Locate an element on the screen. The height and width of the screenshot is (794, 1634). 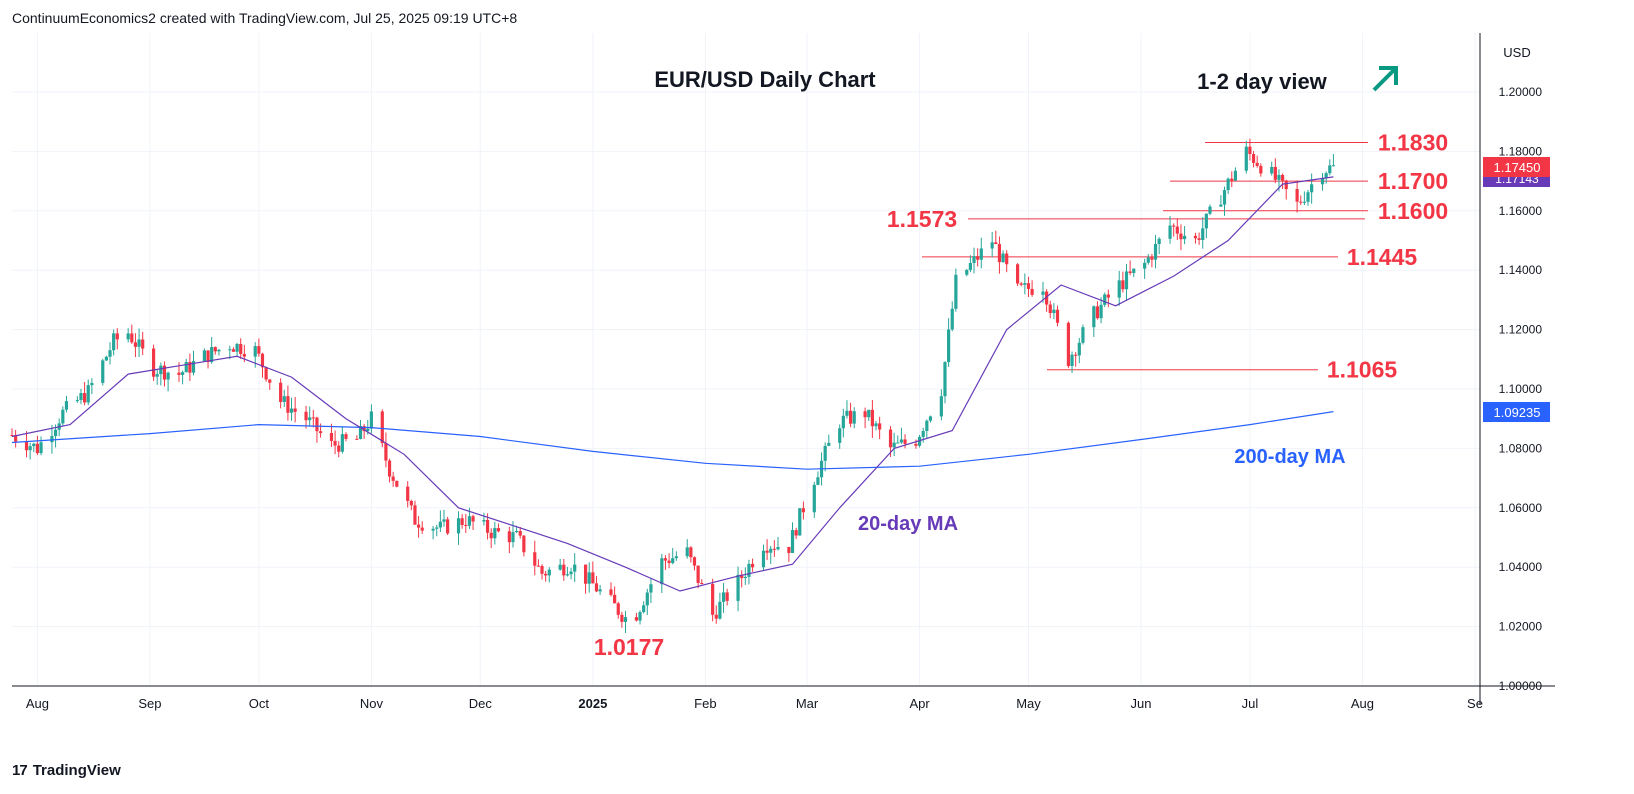
chart-title: EUR/USD Daily Chart is located at coordinates (765, 79).